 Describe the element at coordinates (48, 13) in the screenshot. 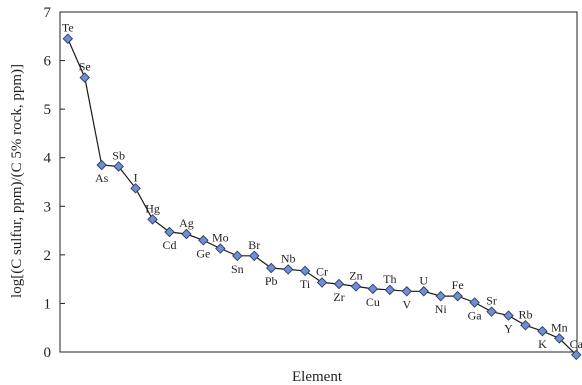

I see `y-tick-label: 7` at that location.